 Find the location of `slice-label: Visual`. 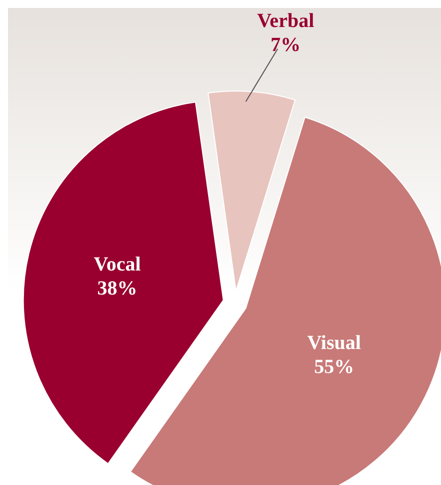

slice-label: Visual is located at coordinates (334, 343).